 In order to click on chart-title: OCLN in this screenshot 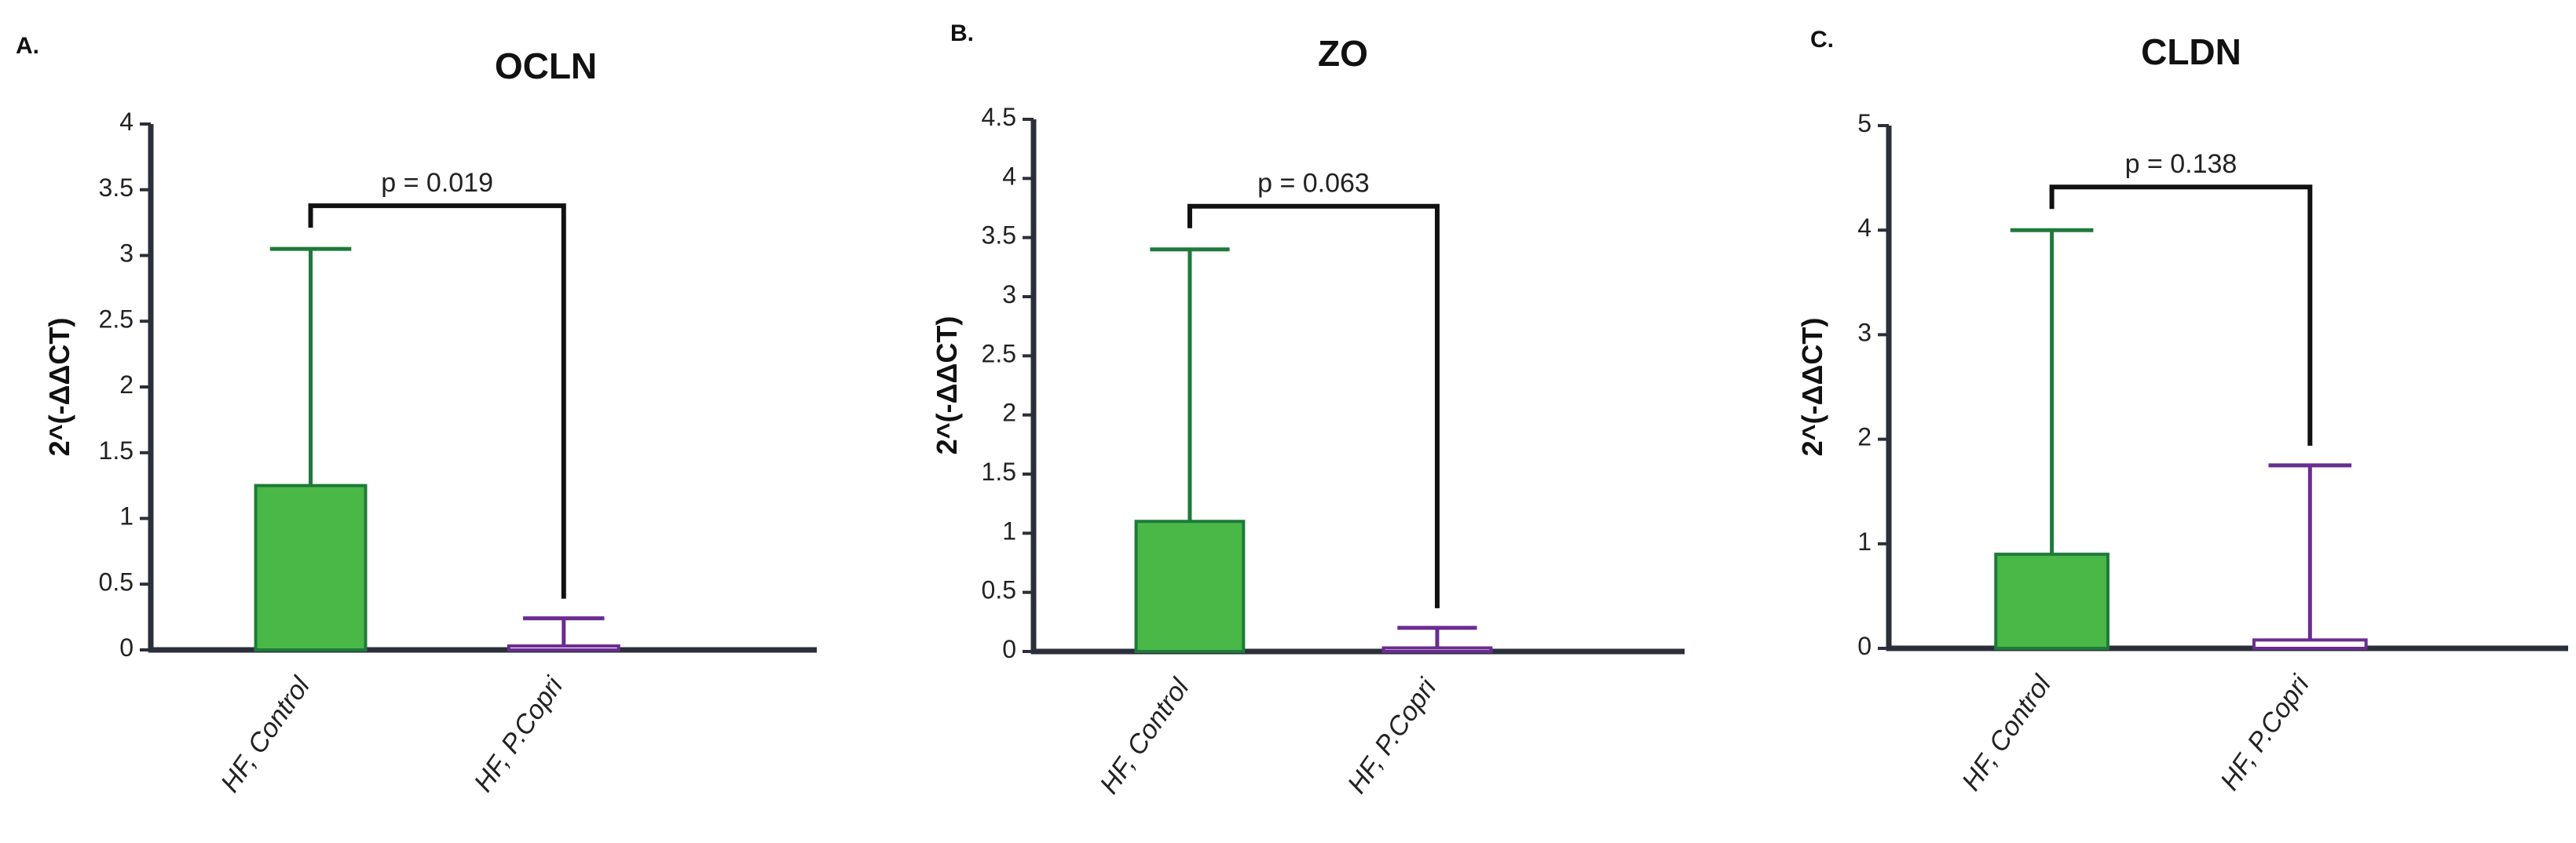, I will do `click(546, 66)`.